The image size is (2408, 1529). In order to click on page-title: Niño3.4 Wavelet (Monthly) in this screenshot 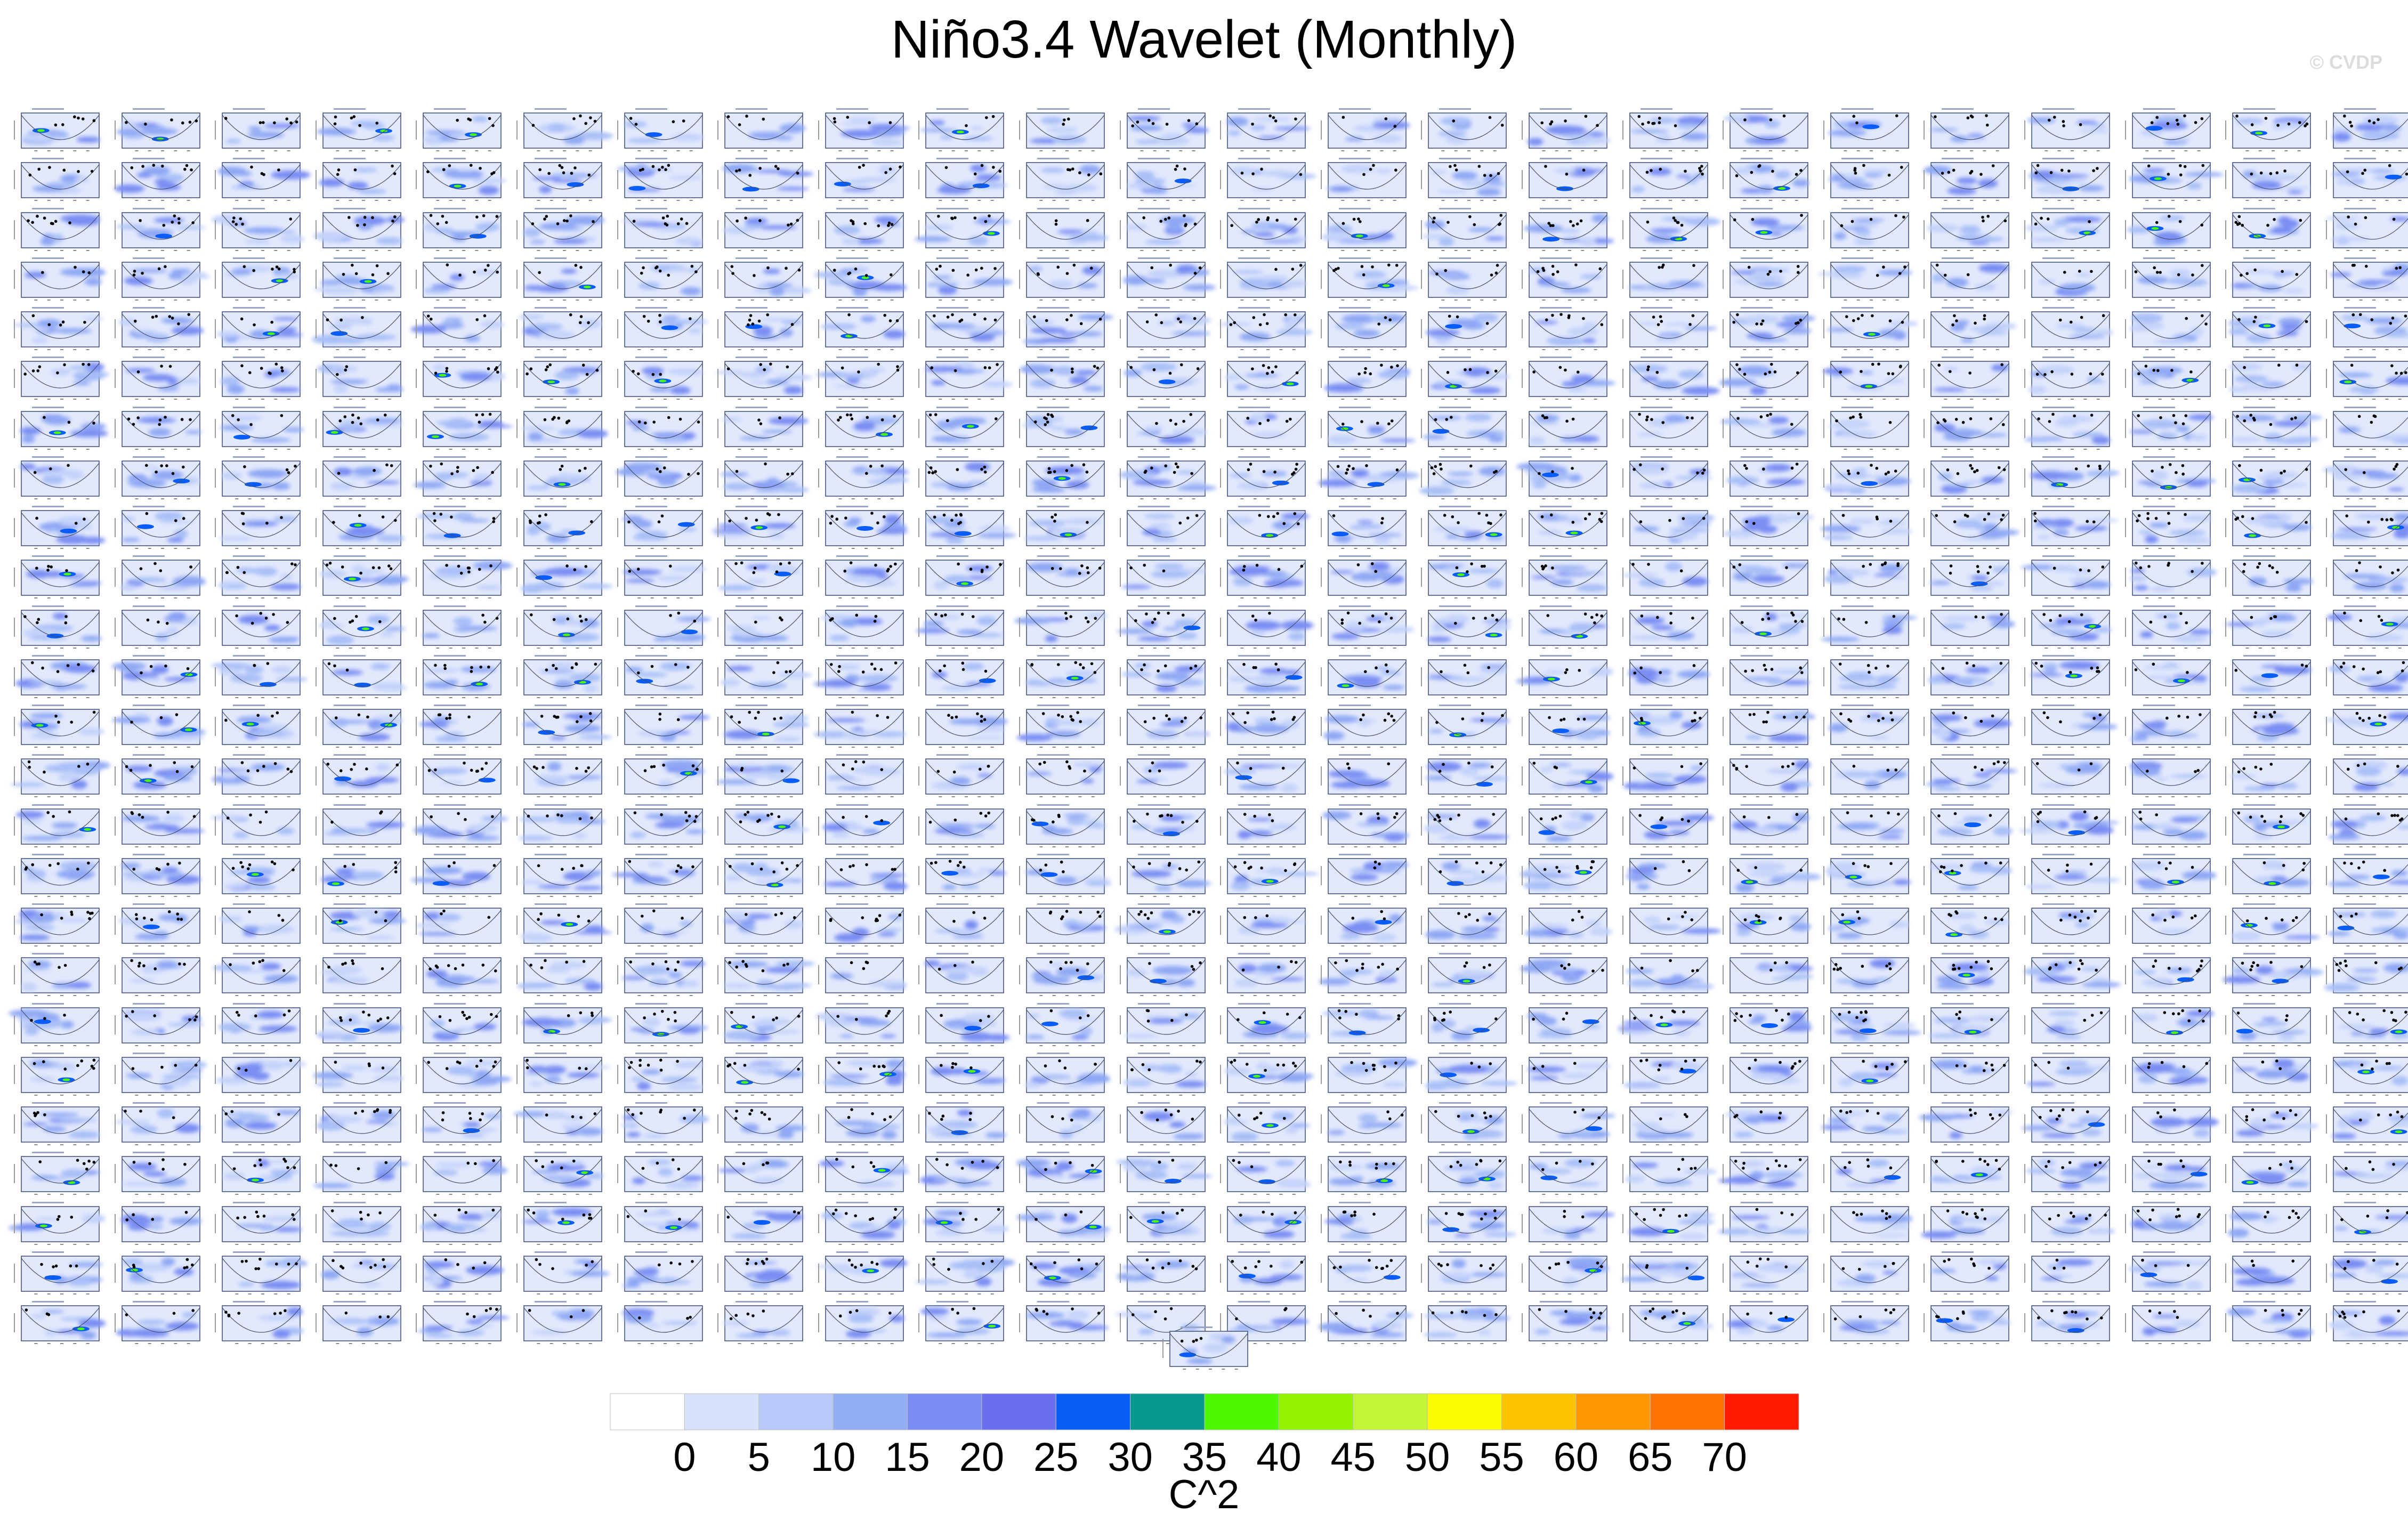, I will do `click(1204, 39)`.